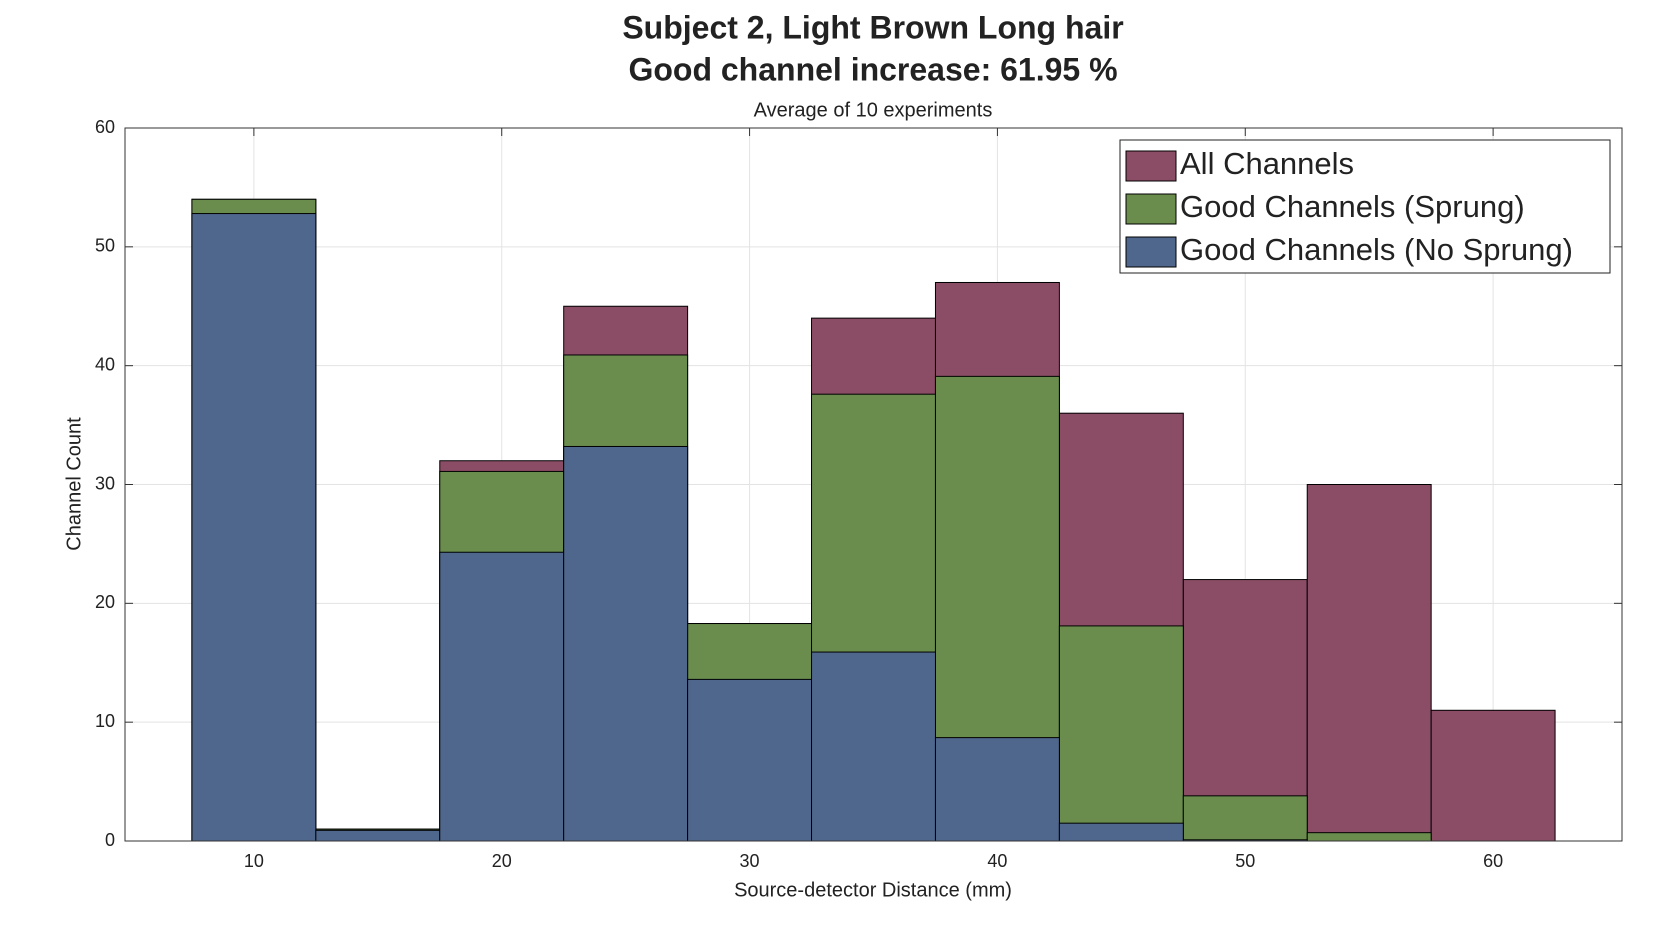 This screenshot has width=1663, height=935. I want to click on y-tick-label: 50, so click(105, 246).